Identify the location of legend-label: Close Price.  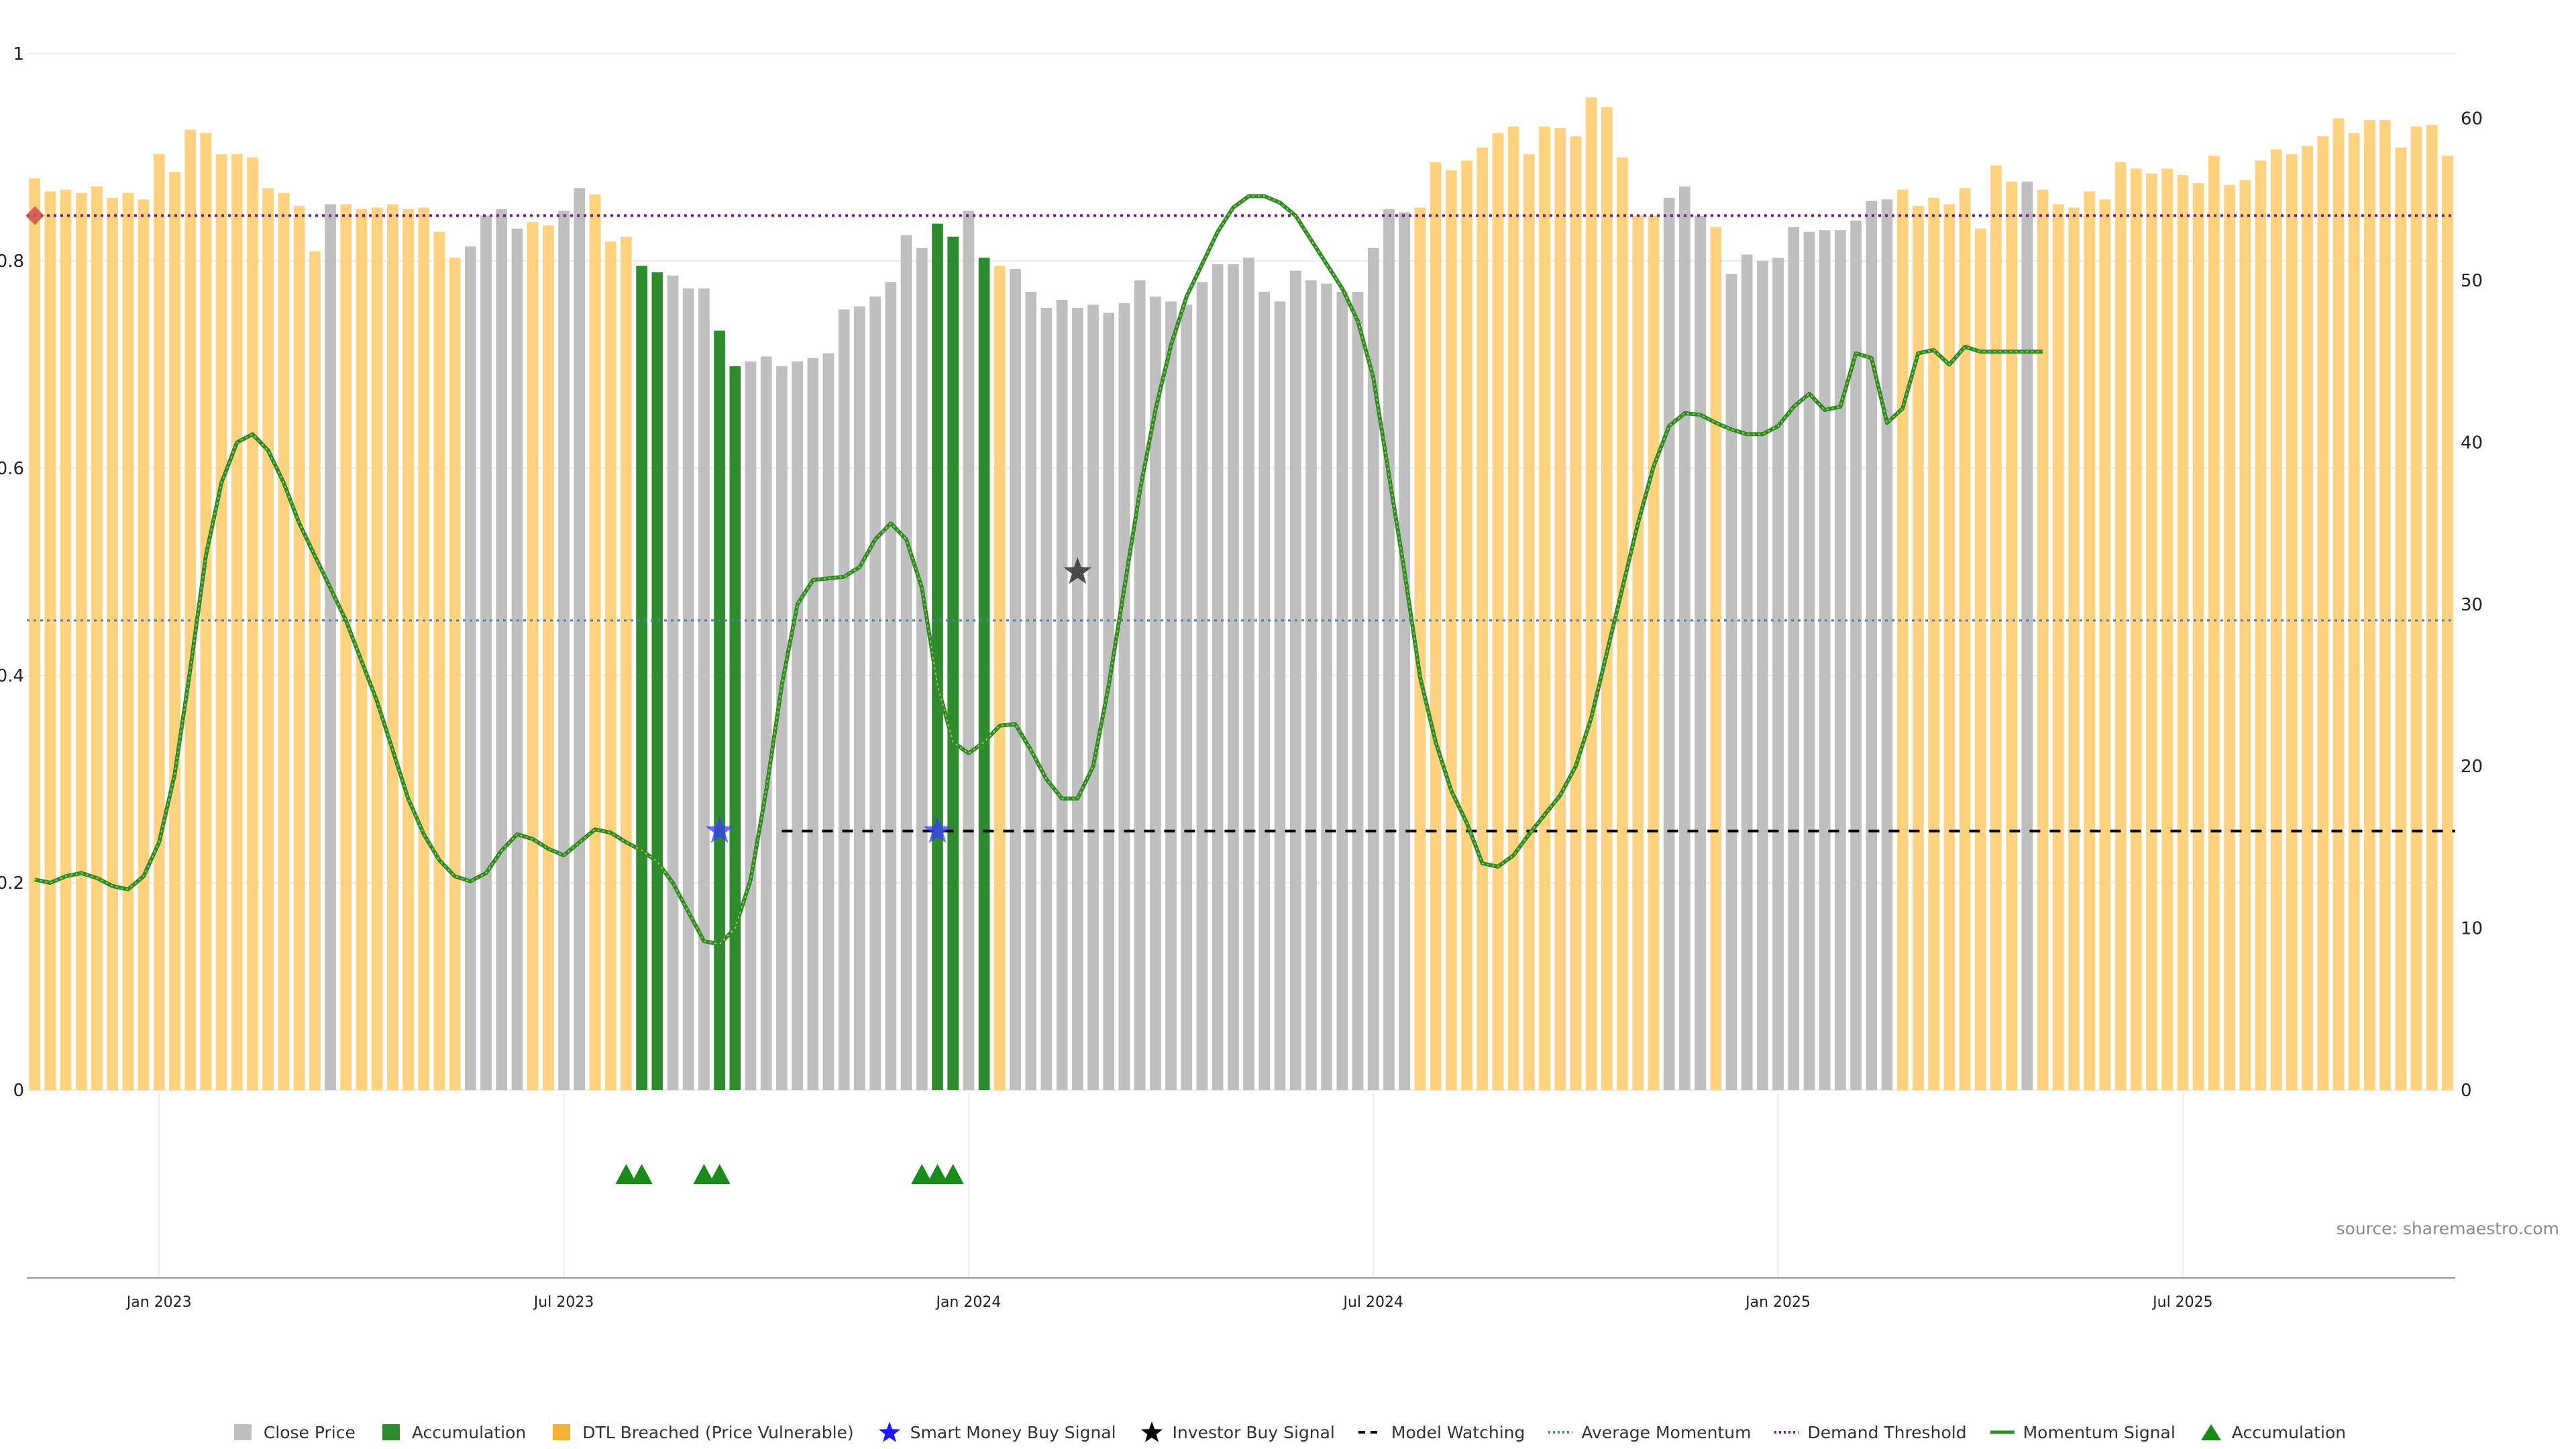
(309, 1432).